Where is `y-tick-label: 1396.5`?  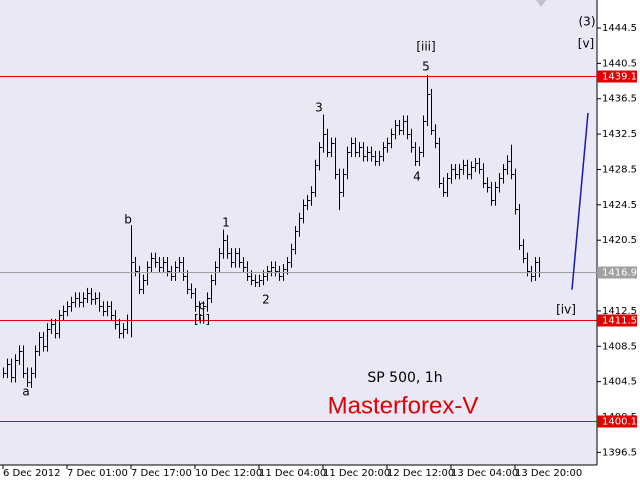
y-tick-label: 1396.5 is located at coordinates (619, 452).